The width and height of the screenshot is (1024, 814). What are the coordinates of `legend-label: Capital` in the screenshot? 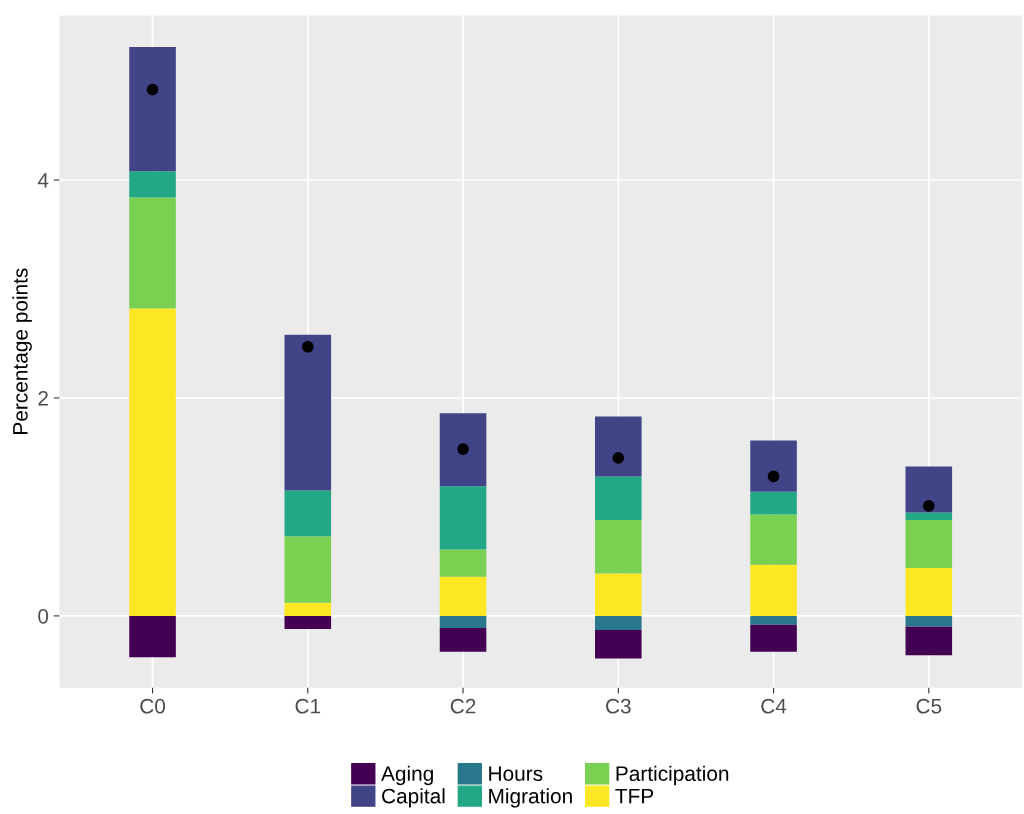 It's located at (413, 798).